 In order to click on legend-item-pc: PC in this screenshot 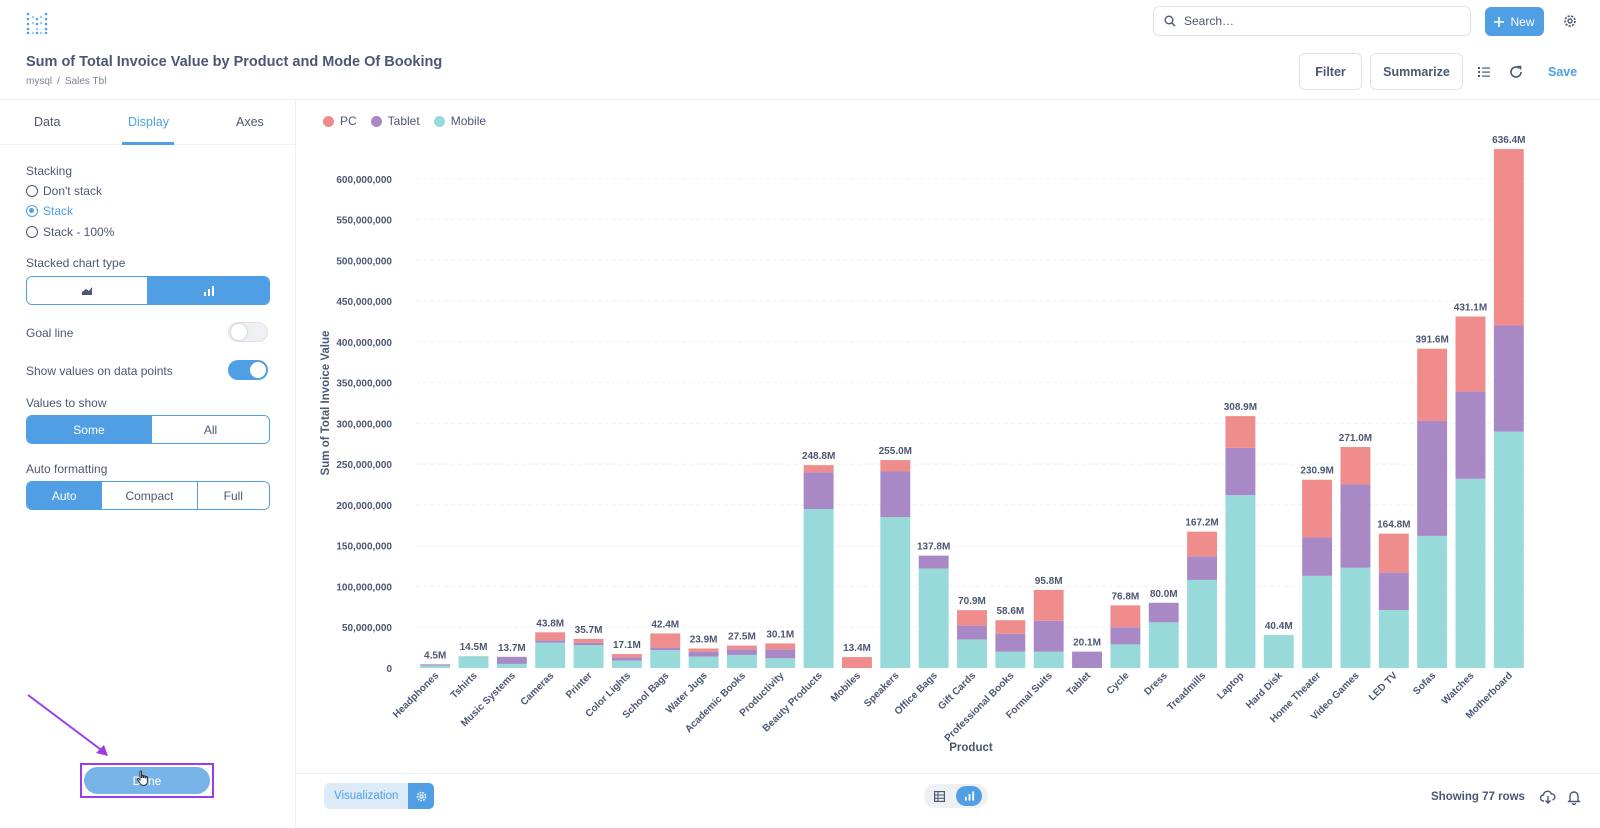, I will do `click(340, 121)`.